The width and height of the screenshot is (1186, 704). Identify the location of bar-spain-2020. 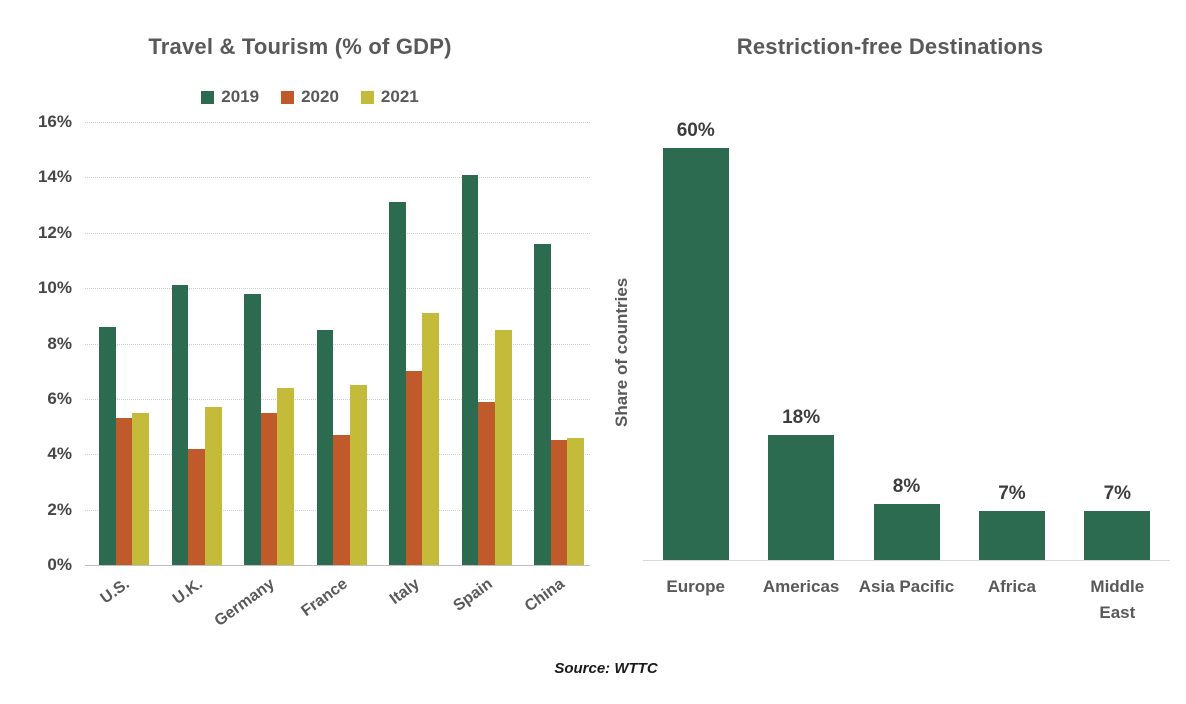
(486, 483).